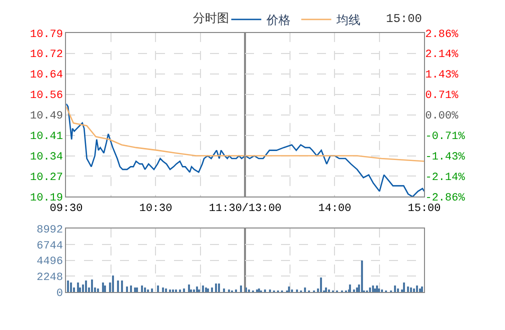  I want to click on text: 15:00, so click(404, 19).